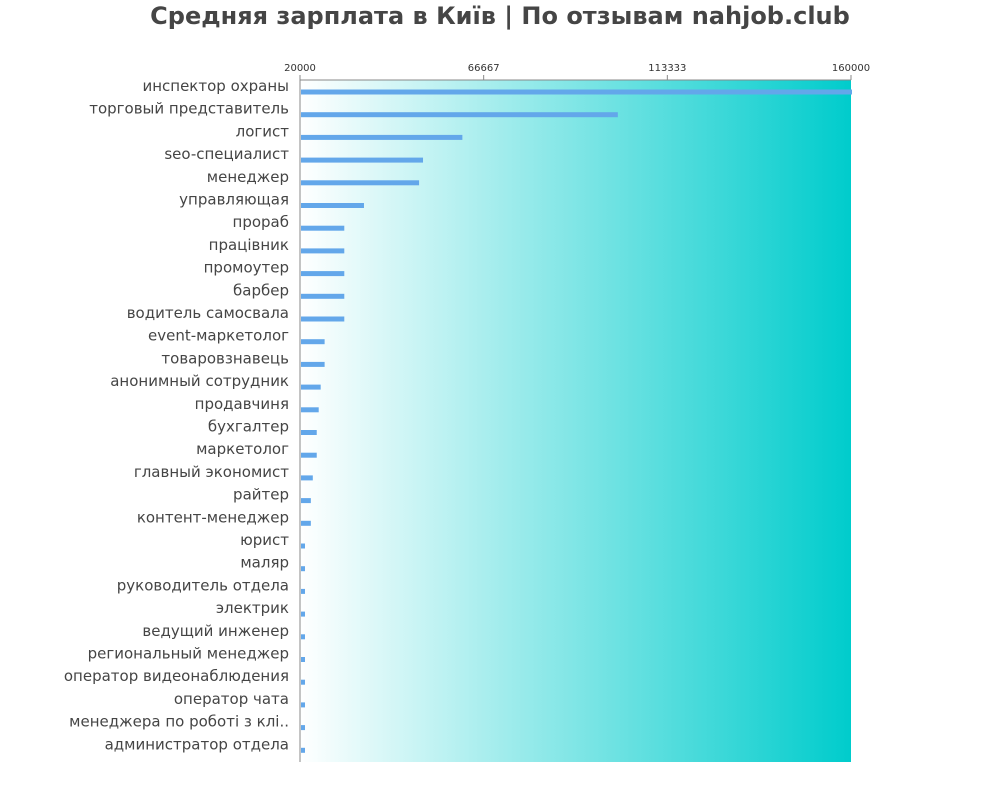  I want to click on category-label: управляющая, so click(234, 200).